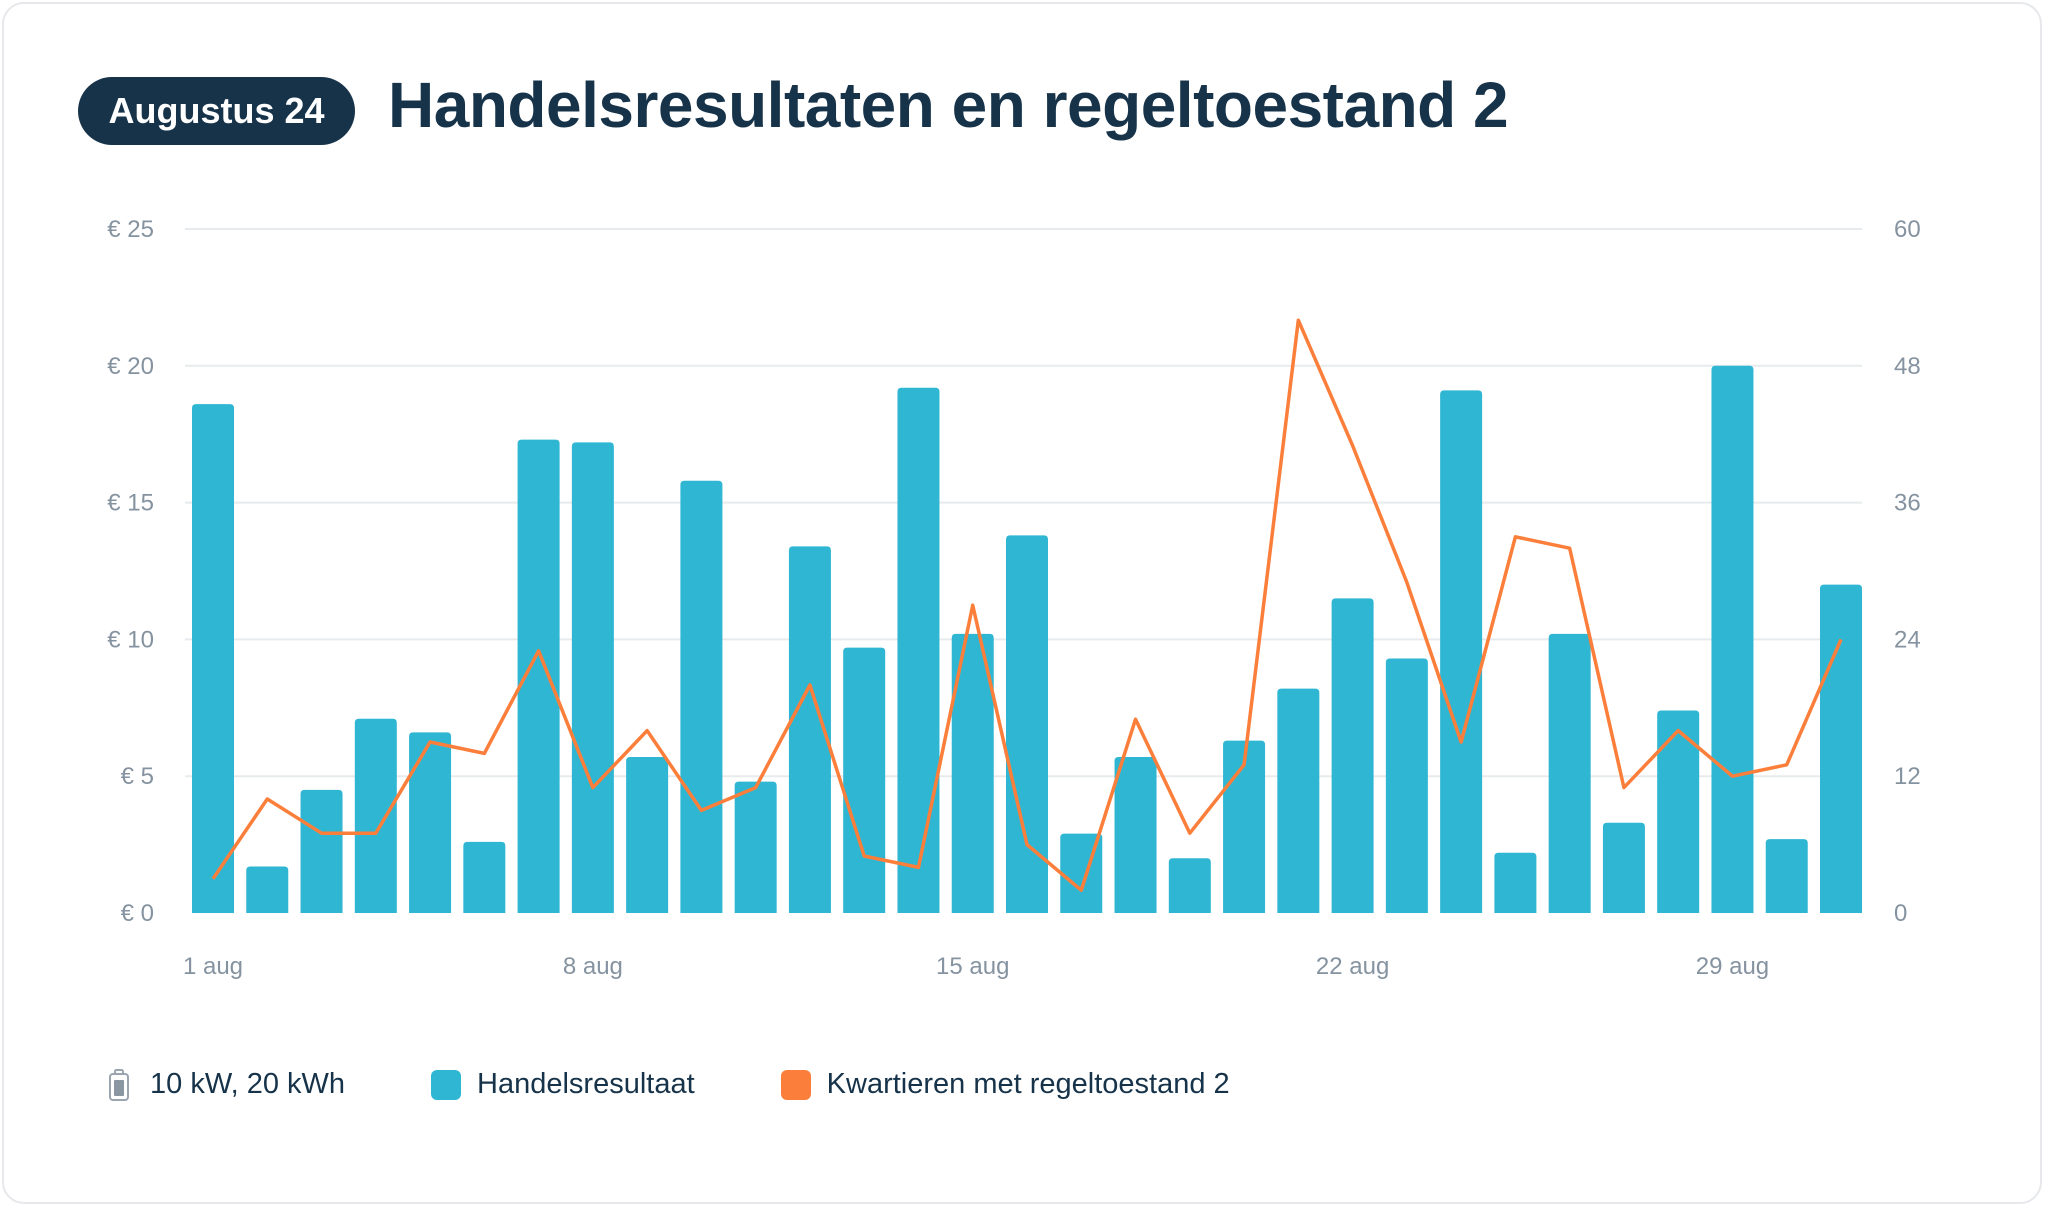 Image resolution: width=2048 pixels, height=1209 pixels. Describe the element at coordinates (972, 966) in the screenshot. I see `x-tick-label: 15 aug` at that location.